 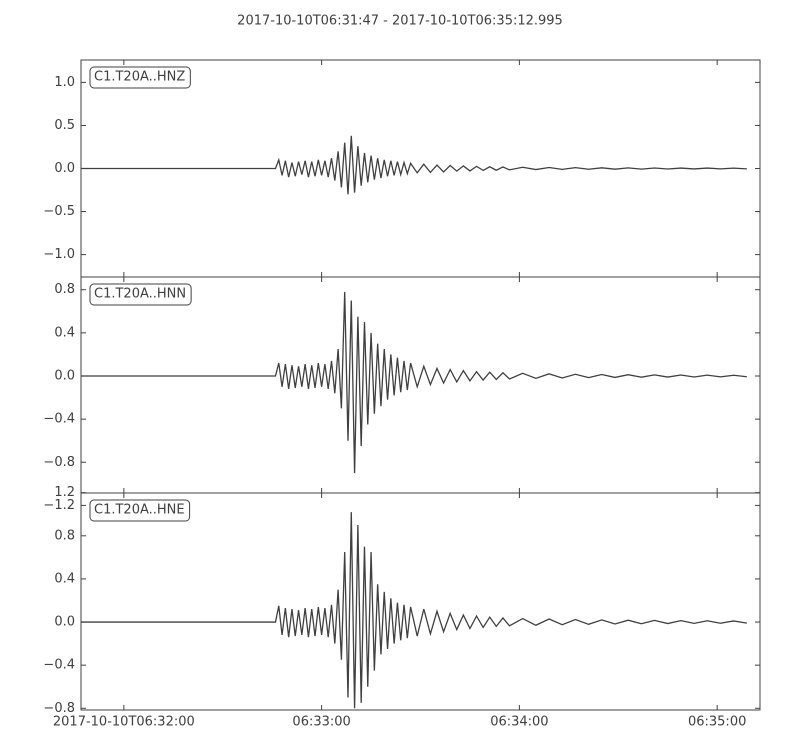 What do you see at coordinates (59, 505) in the screenshot?
I see `y-tick-label: −1.2` at bounding box center [59, 505].